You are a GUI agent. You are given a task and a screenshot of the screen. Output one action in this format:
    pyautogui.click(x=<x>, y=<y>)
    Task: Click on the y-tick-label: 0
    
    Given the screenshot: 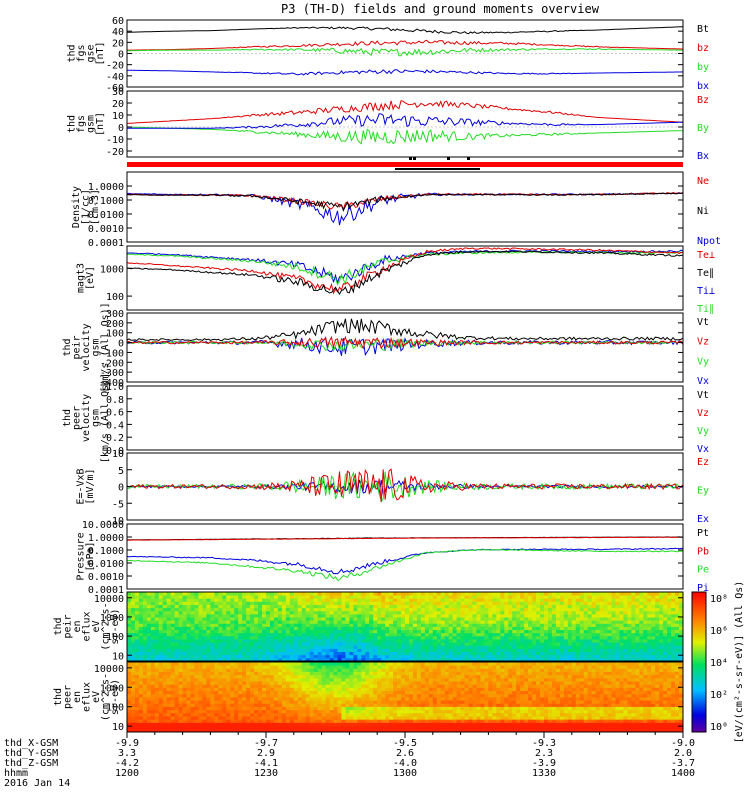 What is the action you would take?
    pyautogui.click(x=121, y=55)
    